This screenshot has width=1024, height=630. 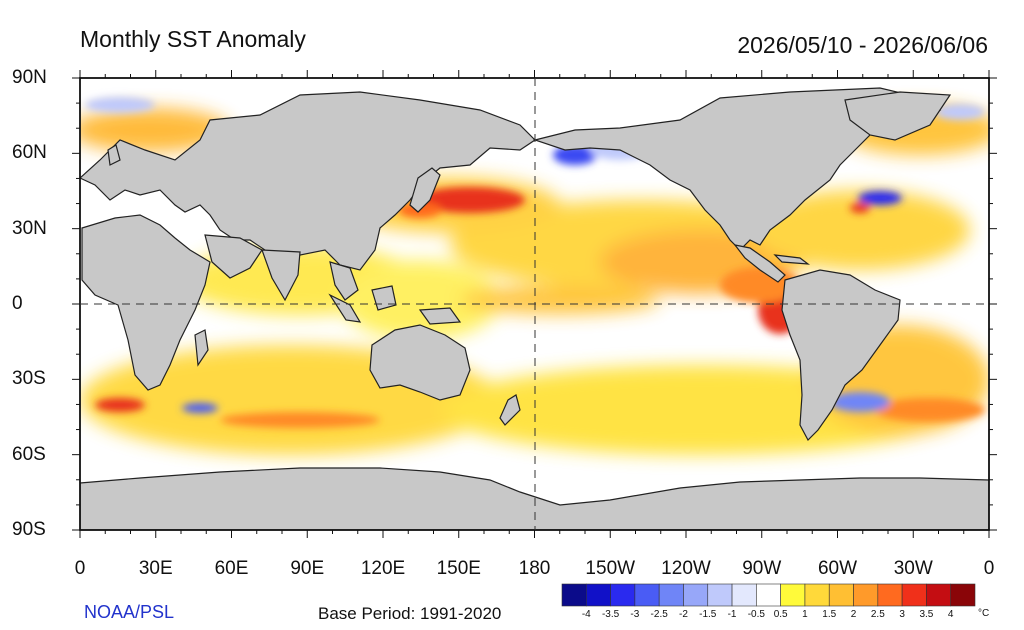 What do you see at coordinates (458, 568) in the screenshot?
I see `lon-label: 150E` at bounding box center [458, 568].